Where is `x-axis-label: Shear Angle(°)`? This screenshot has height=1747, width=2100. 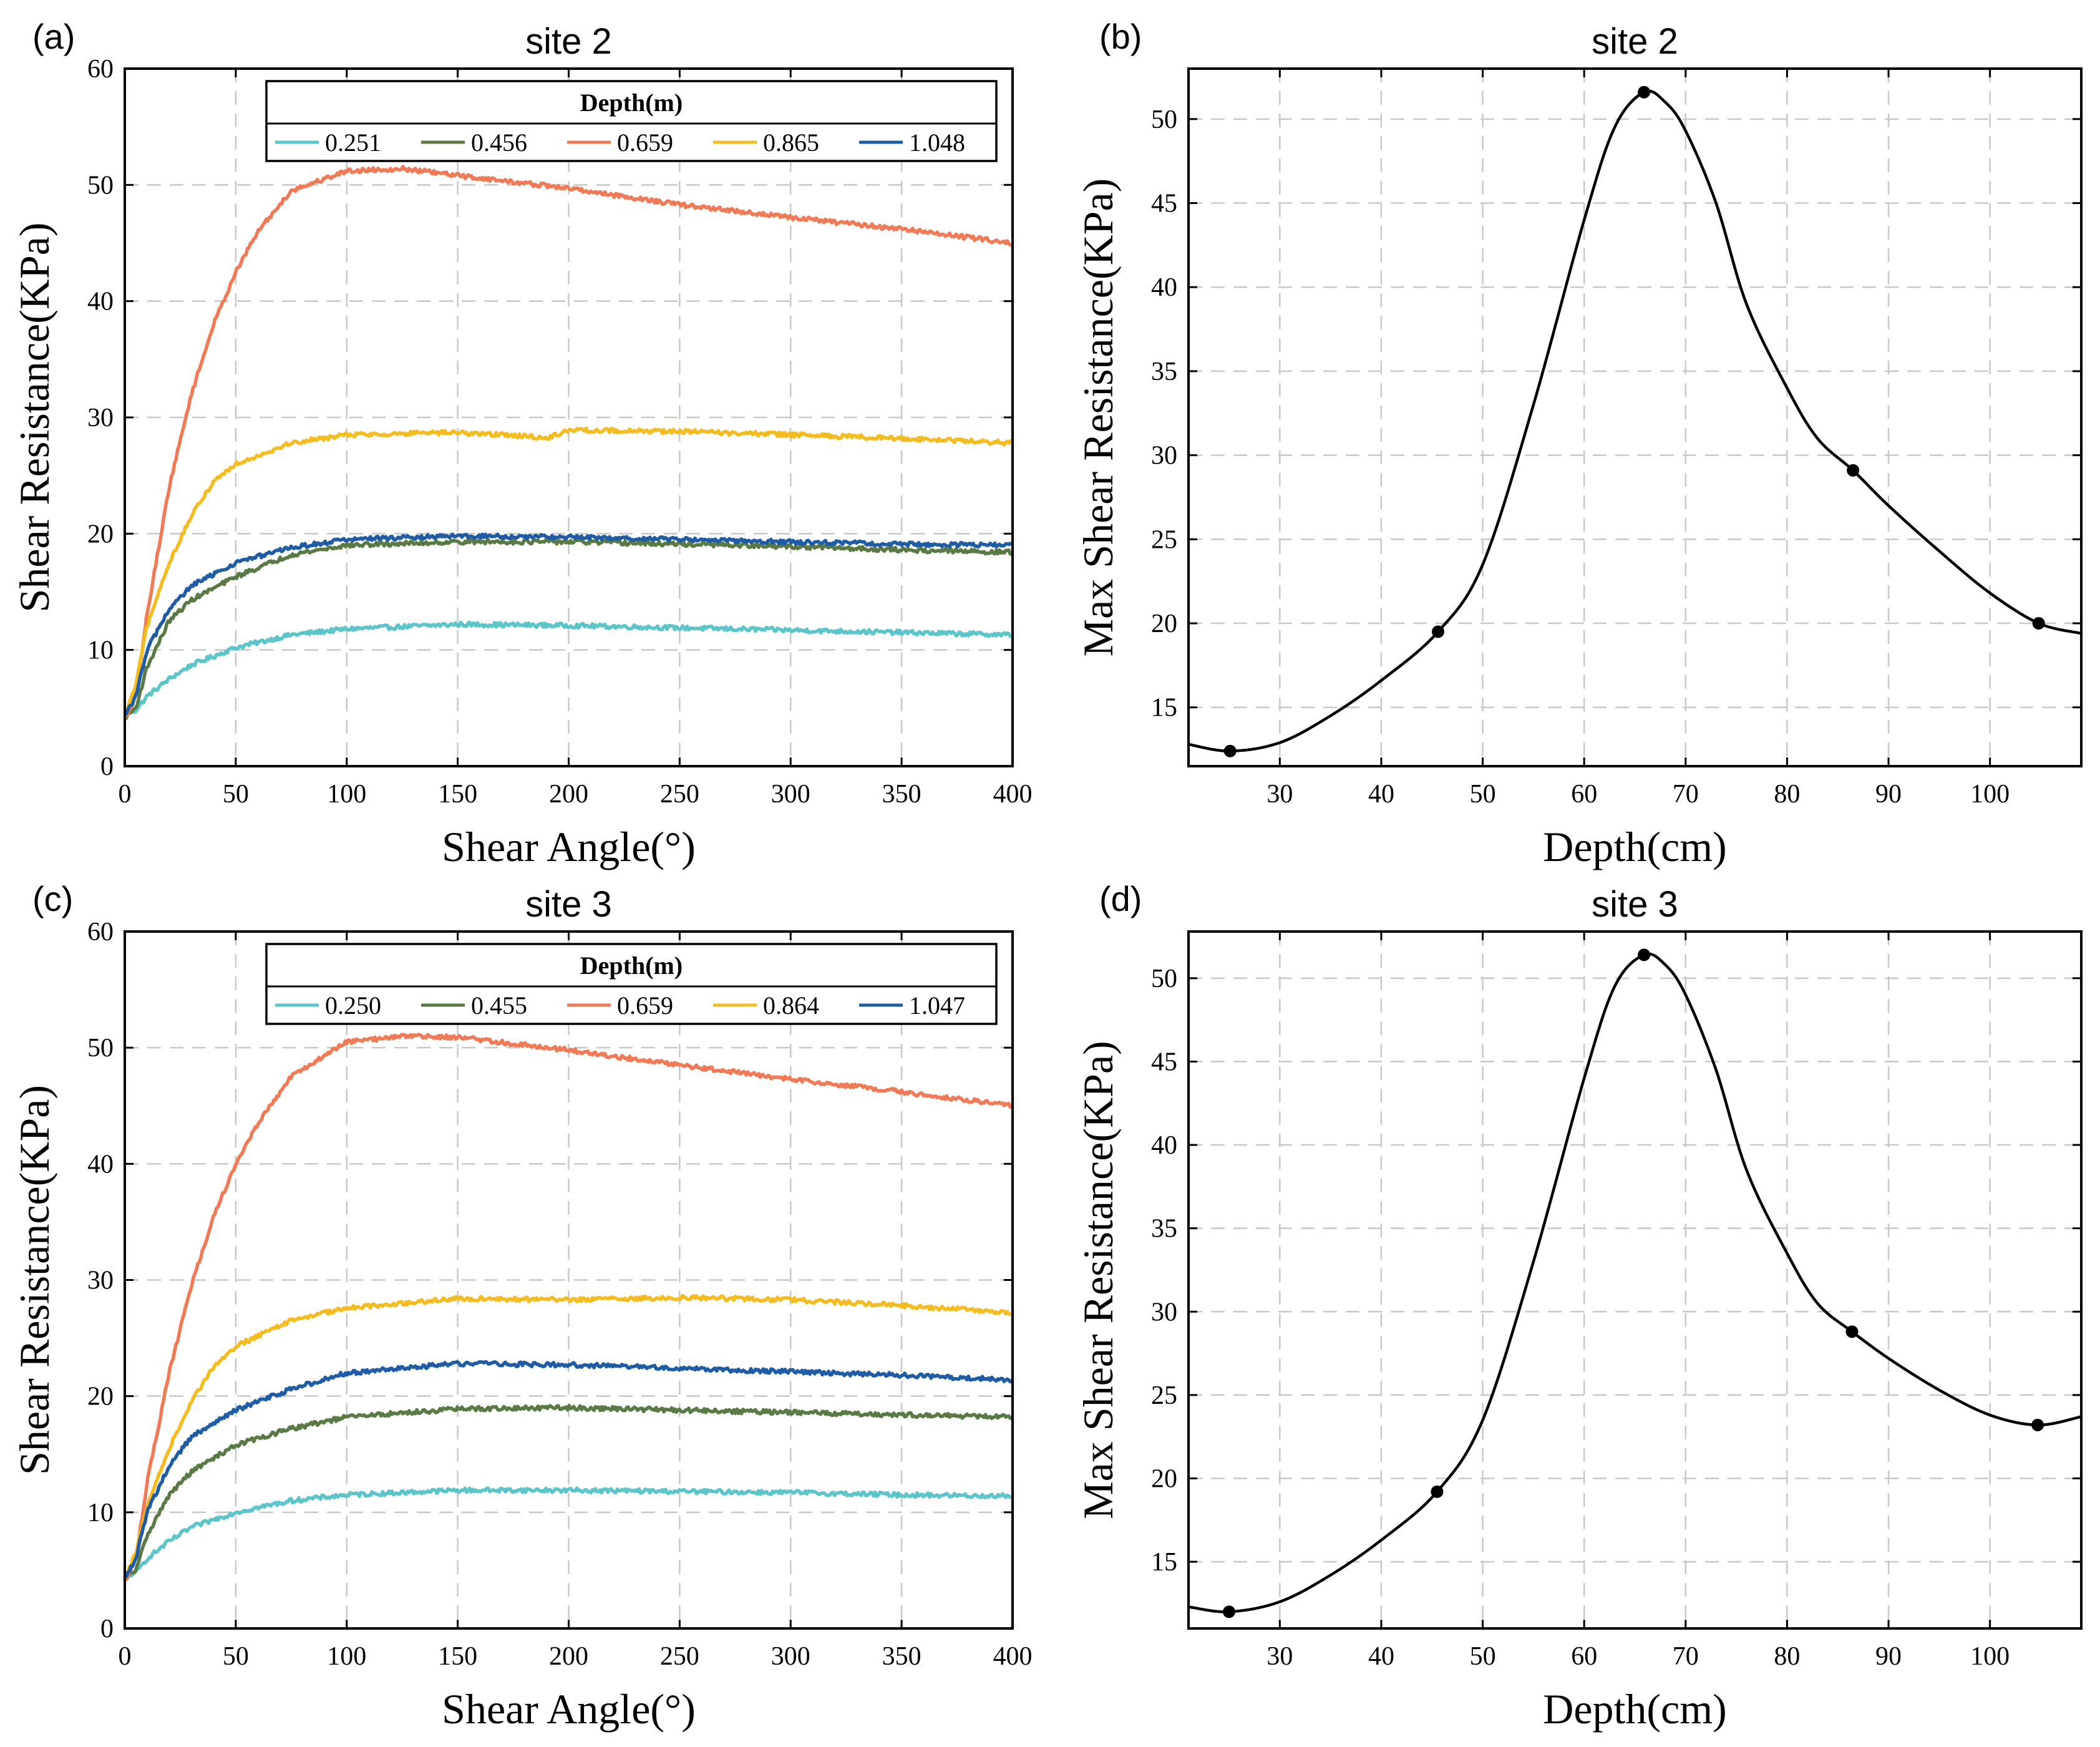 x-axis-label: Shear Angle(°) is located at coordinates (569, 846).